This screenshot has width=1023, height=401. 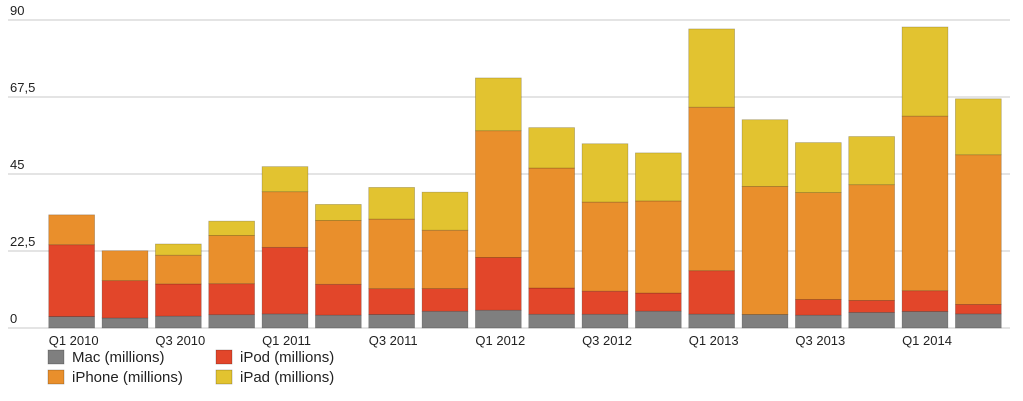 What do you see at coordinates (927, 340) in the screenshot?
I see `x-tick-label: Q1 2014` at bounding box center [927, 340].